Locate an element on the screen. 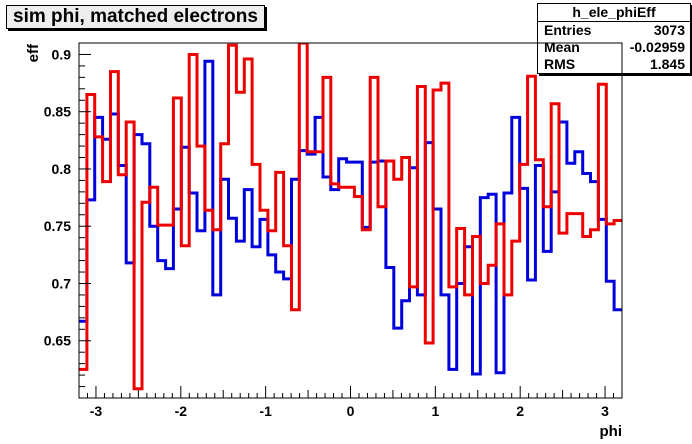  x-tick-label: -3 is located at coordinates (96, 411).